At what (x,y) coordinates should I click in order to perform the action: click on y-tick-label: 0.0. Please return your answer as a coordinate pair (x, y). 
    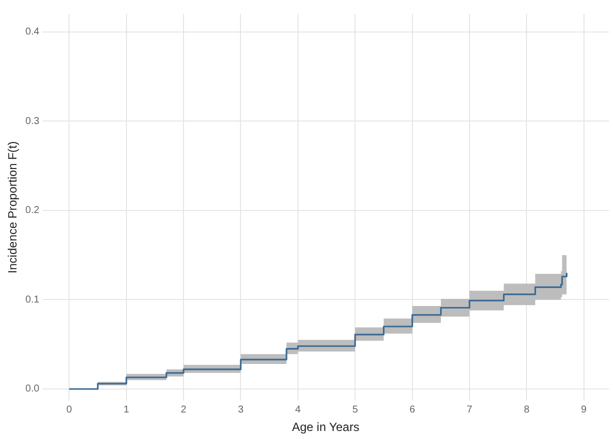
    Looking at the image, I should click on (32, 389).